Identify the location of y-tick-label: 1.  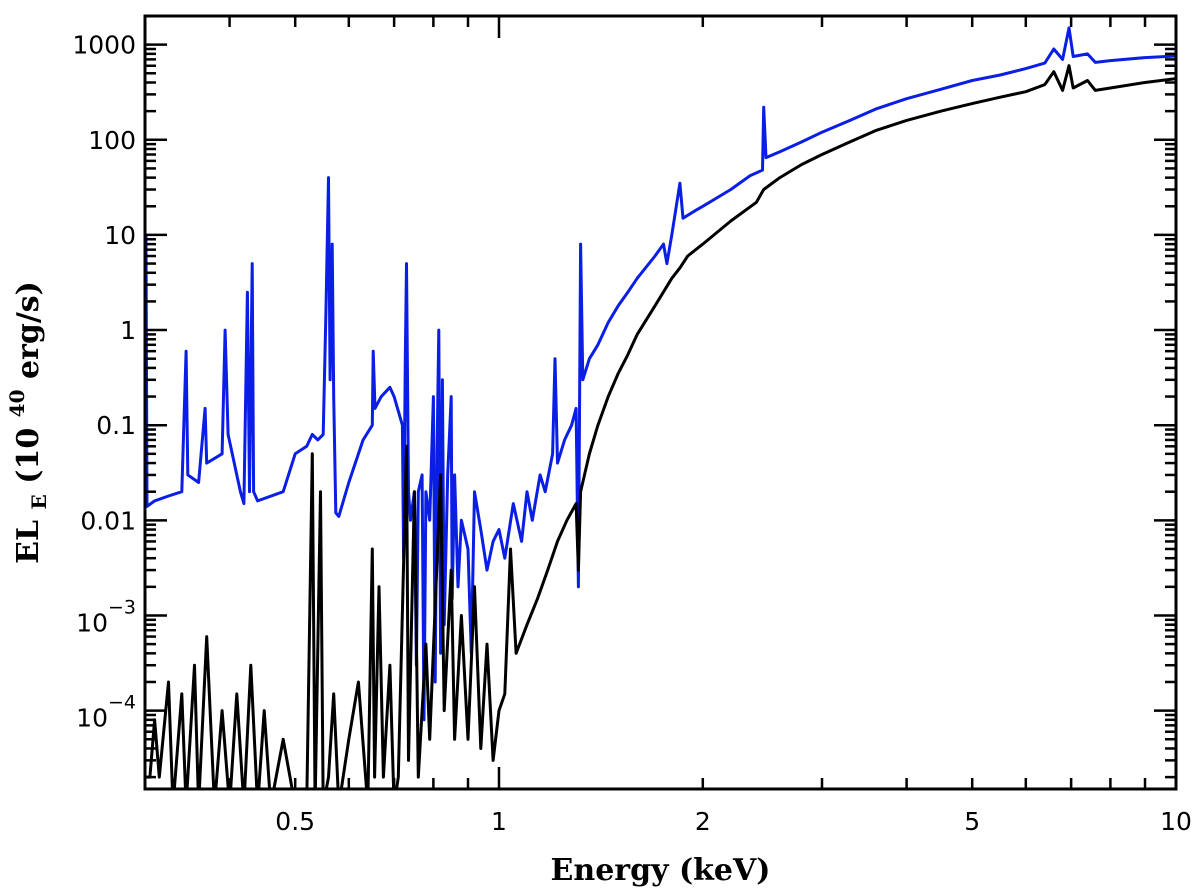
(128, 330).